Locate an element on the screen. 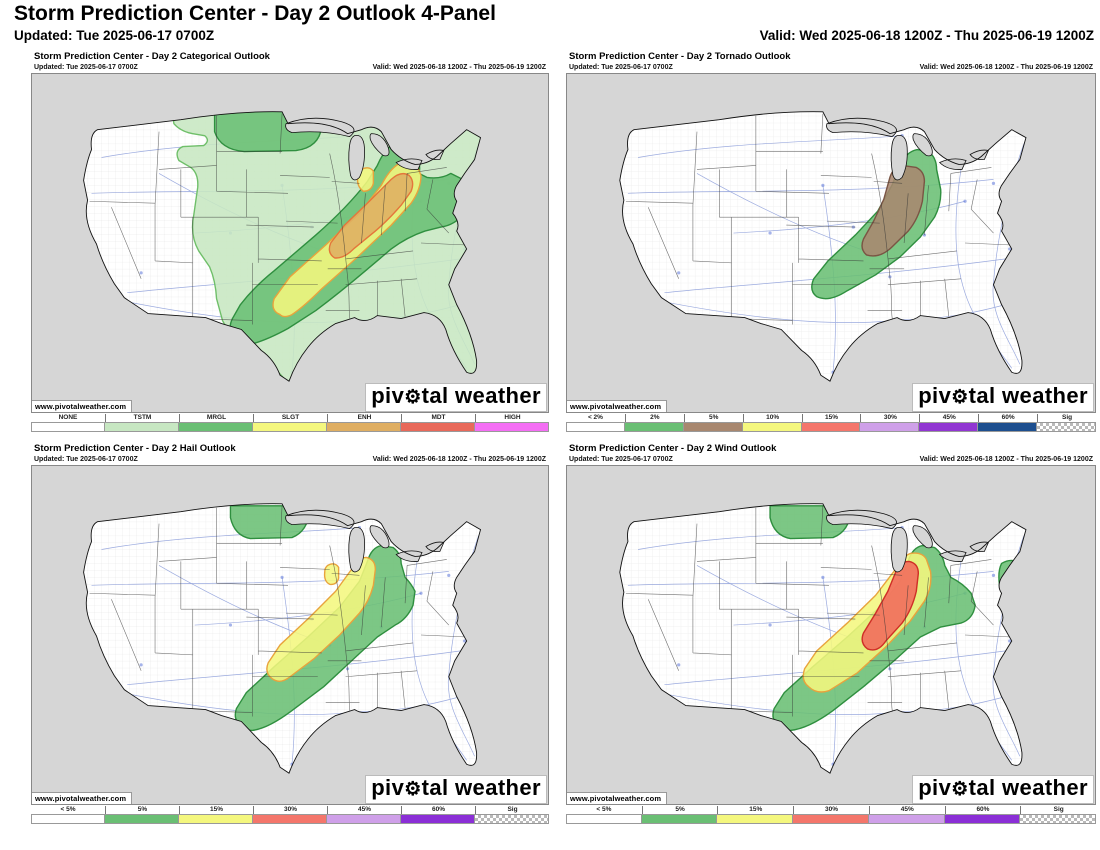 Image resolution: width=1100 pixels, height=850 pixels. legend-item--5-: < 5% is located at coordinates (68, 815).